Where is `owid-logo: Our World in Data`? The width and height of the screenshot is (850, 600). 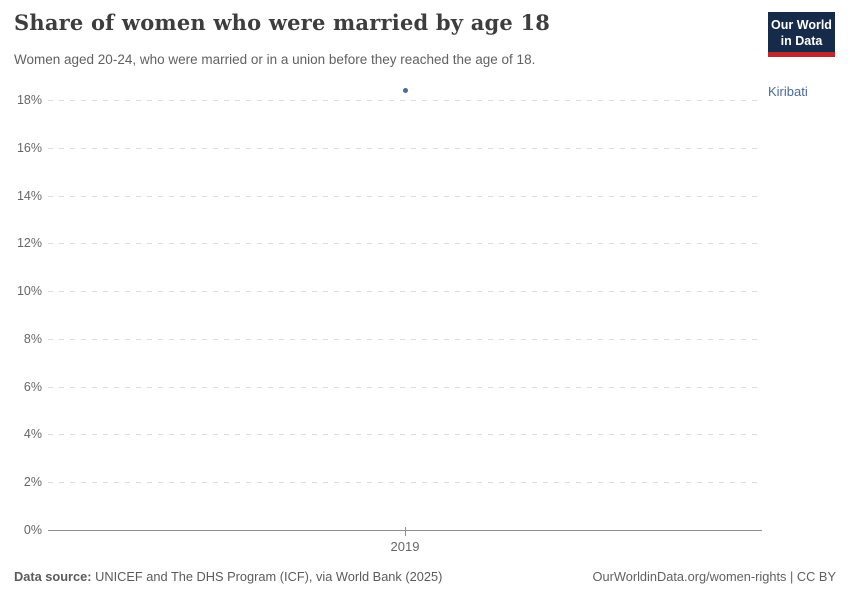 owid-logo: Our World in Data is located at coordinates (801, 34).